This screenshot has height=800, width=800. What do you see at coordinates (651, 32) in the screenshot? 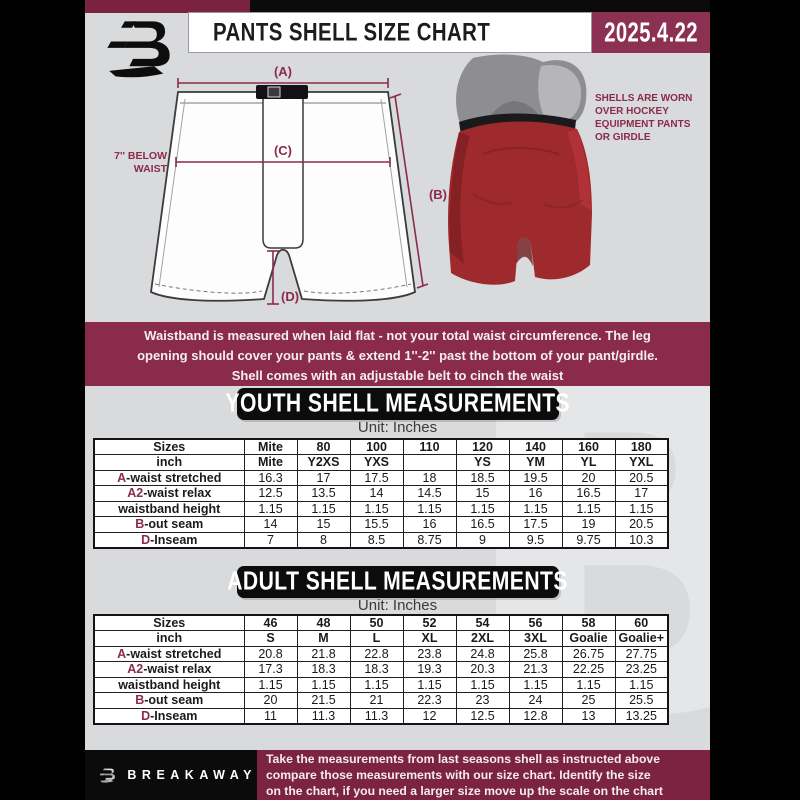
I see `date-text: 2025.4.22` at bounding box center [651, 32].